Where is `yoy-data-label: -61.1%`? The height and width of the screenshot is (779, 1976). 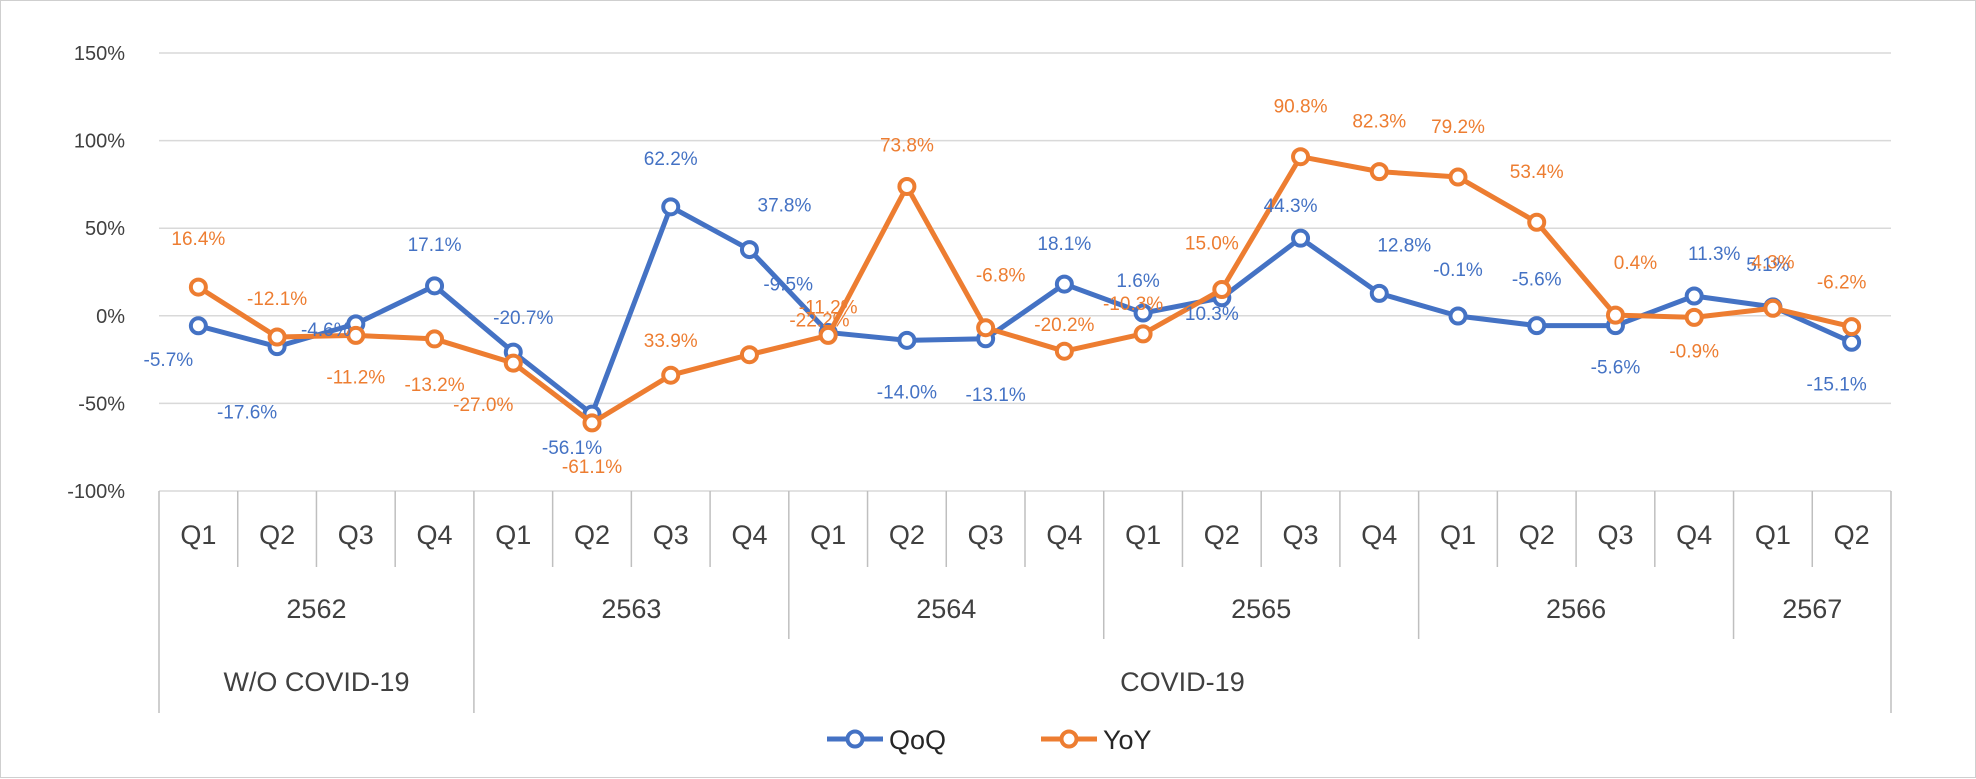
yoy-data-label: -61.1% is located at coordinates (592, 467).